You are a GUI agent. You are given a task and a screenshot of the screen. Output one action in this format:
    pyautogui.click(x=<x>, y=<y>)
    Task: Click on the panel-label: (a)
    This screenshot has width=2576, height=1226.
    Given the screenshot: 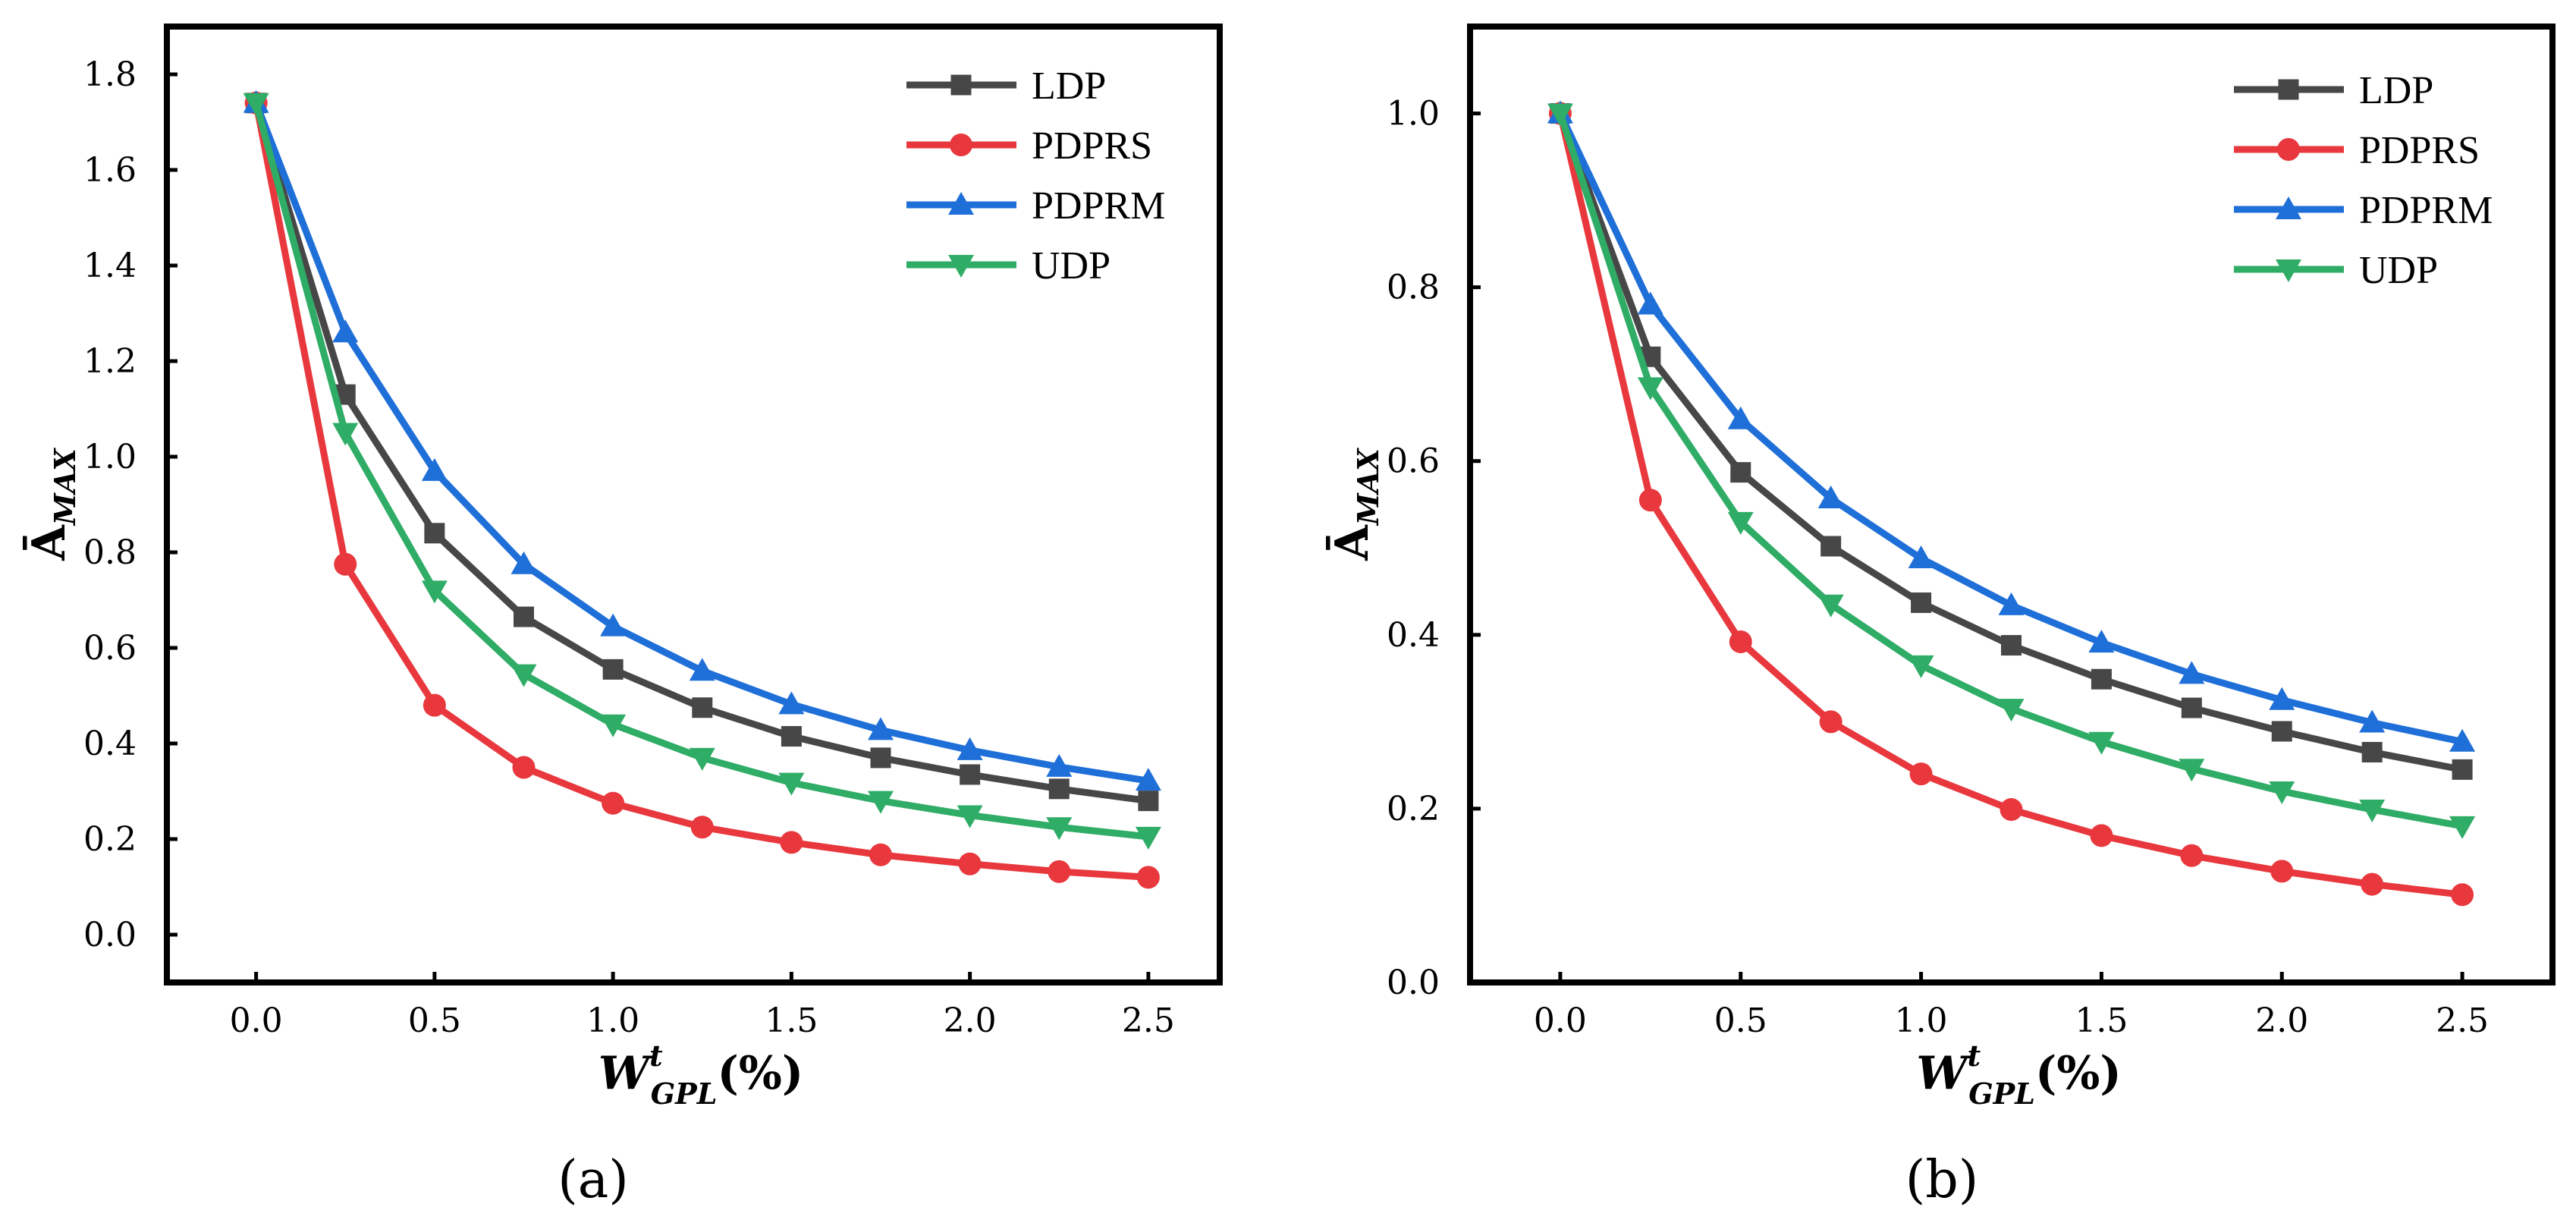 What is the action you would take?
    pyautogui.click(x=593, y=1180)
    